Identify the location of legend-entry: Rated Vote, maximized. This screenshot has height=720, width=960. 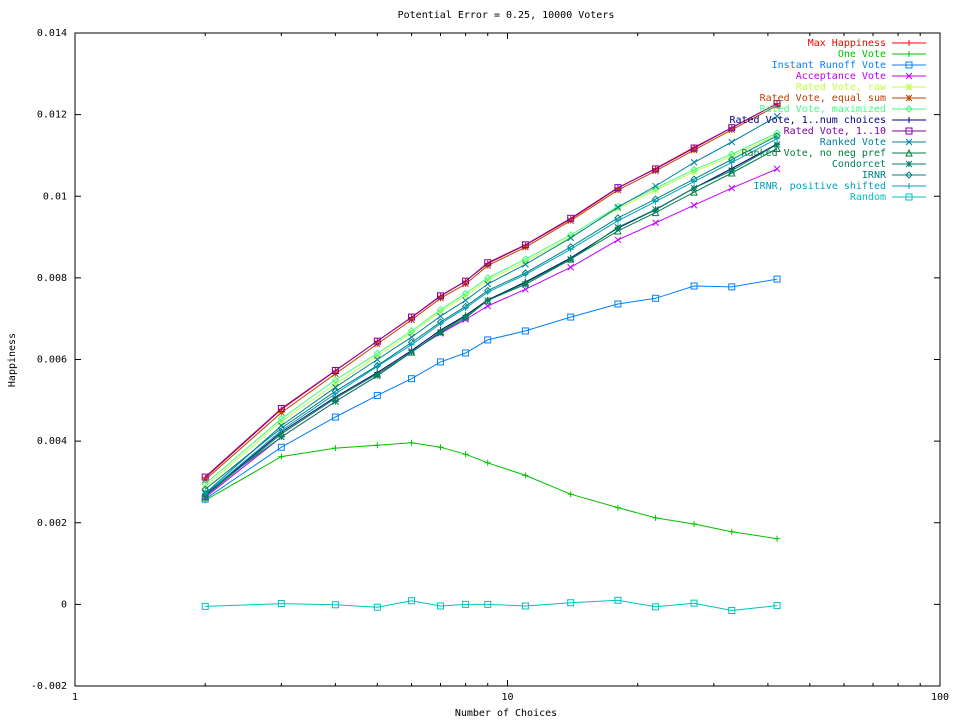
(843, 109).